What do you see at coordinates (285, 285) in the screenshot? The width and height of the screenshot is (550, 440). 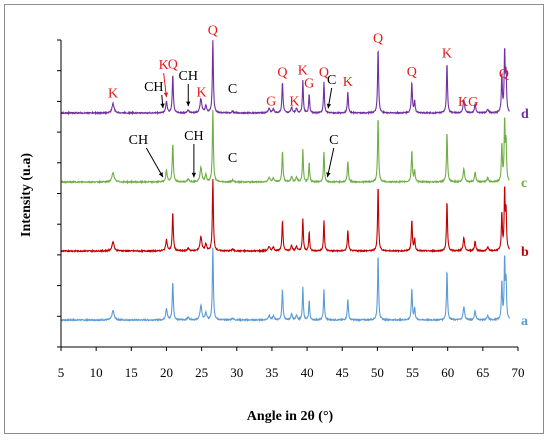 I see `series-a-line` at bounding box center [285, 285].